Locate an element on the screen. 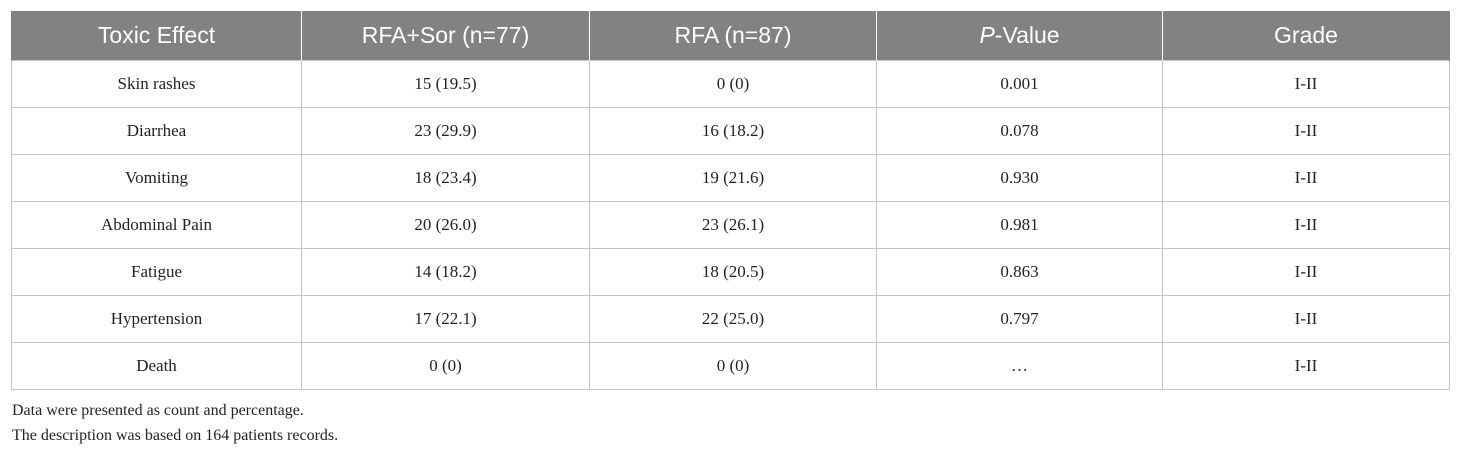 Image resolution: width=1460 pixels, height=458 pixels. table-row: Vomiting 18 (23.4) 19 (21.6) 0.930 I-II is located at coordinates (730, 178).